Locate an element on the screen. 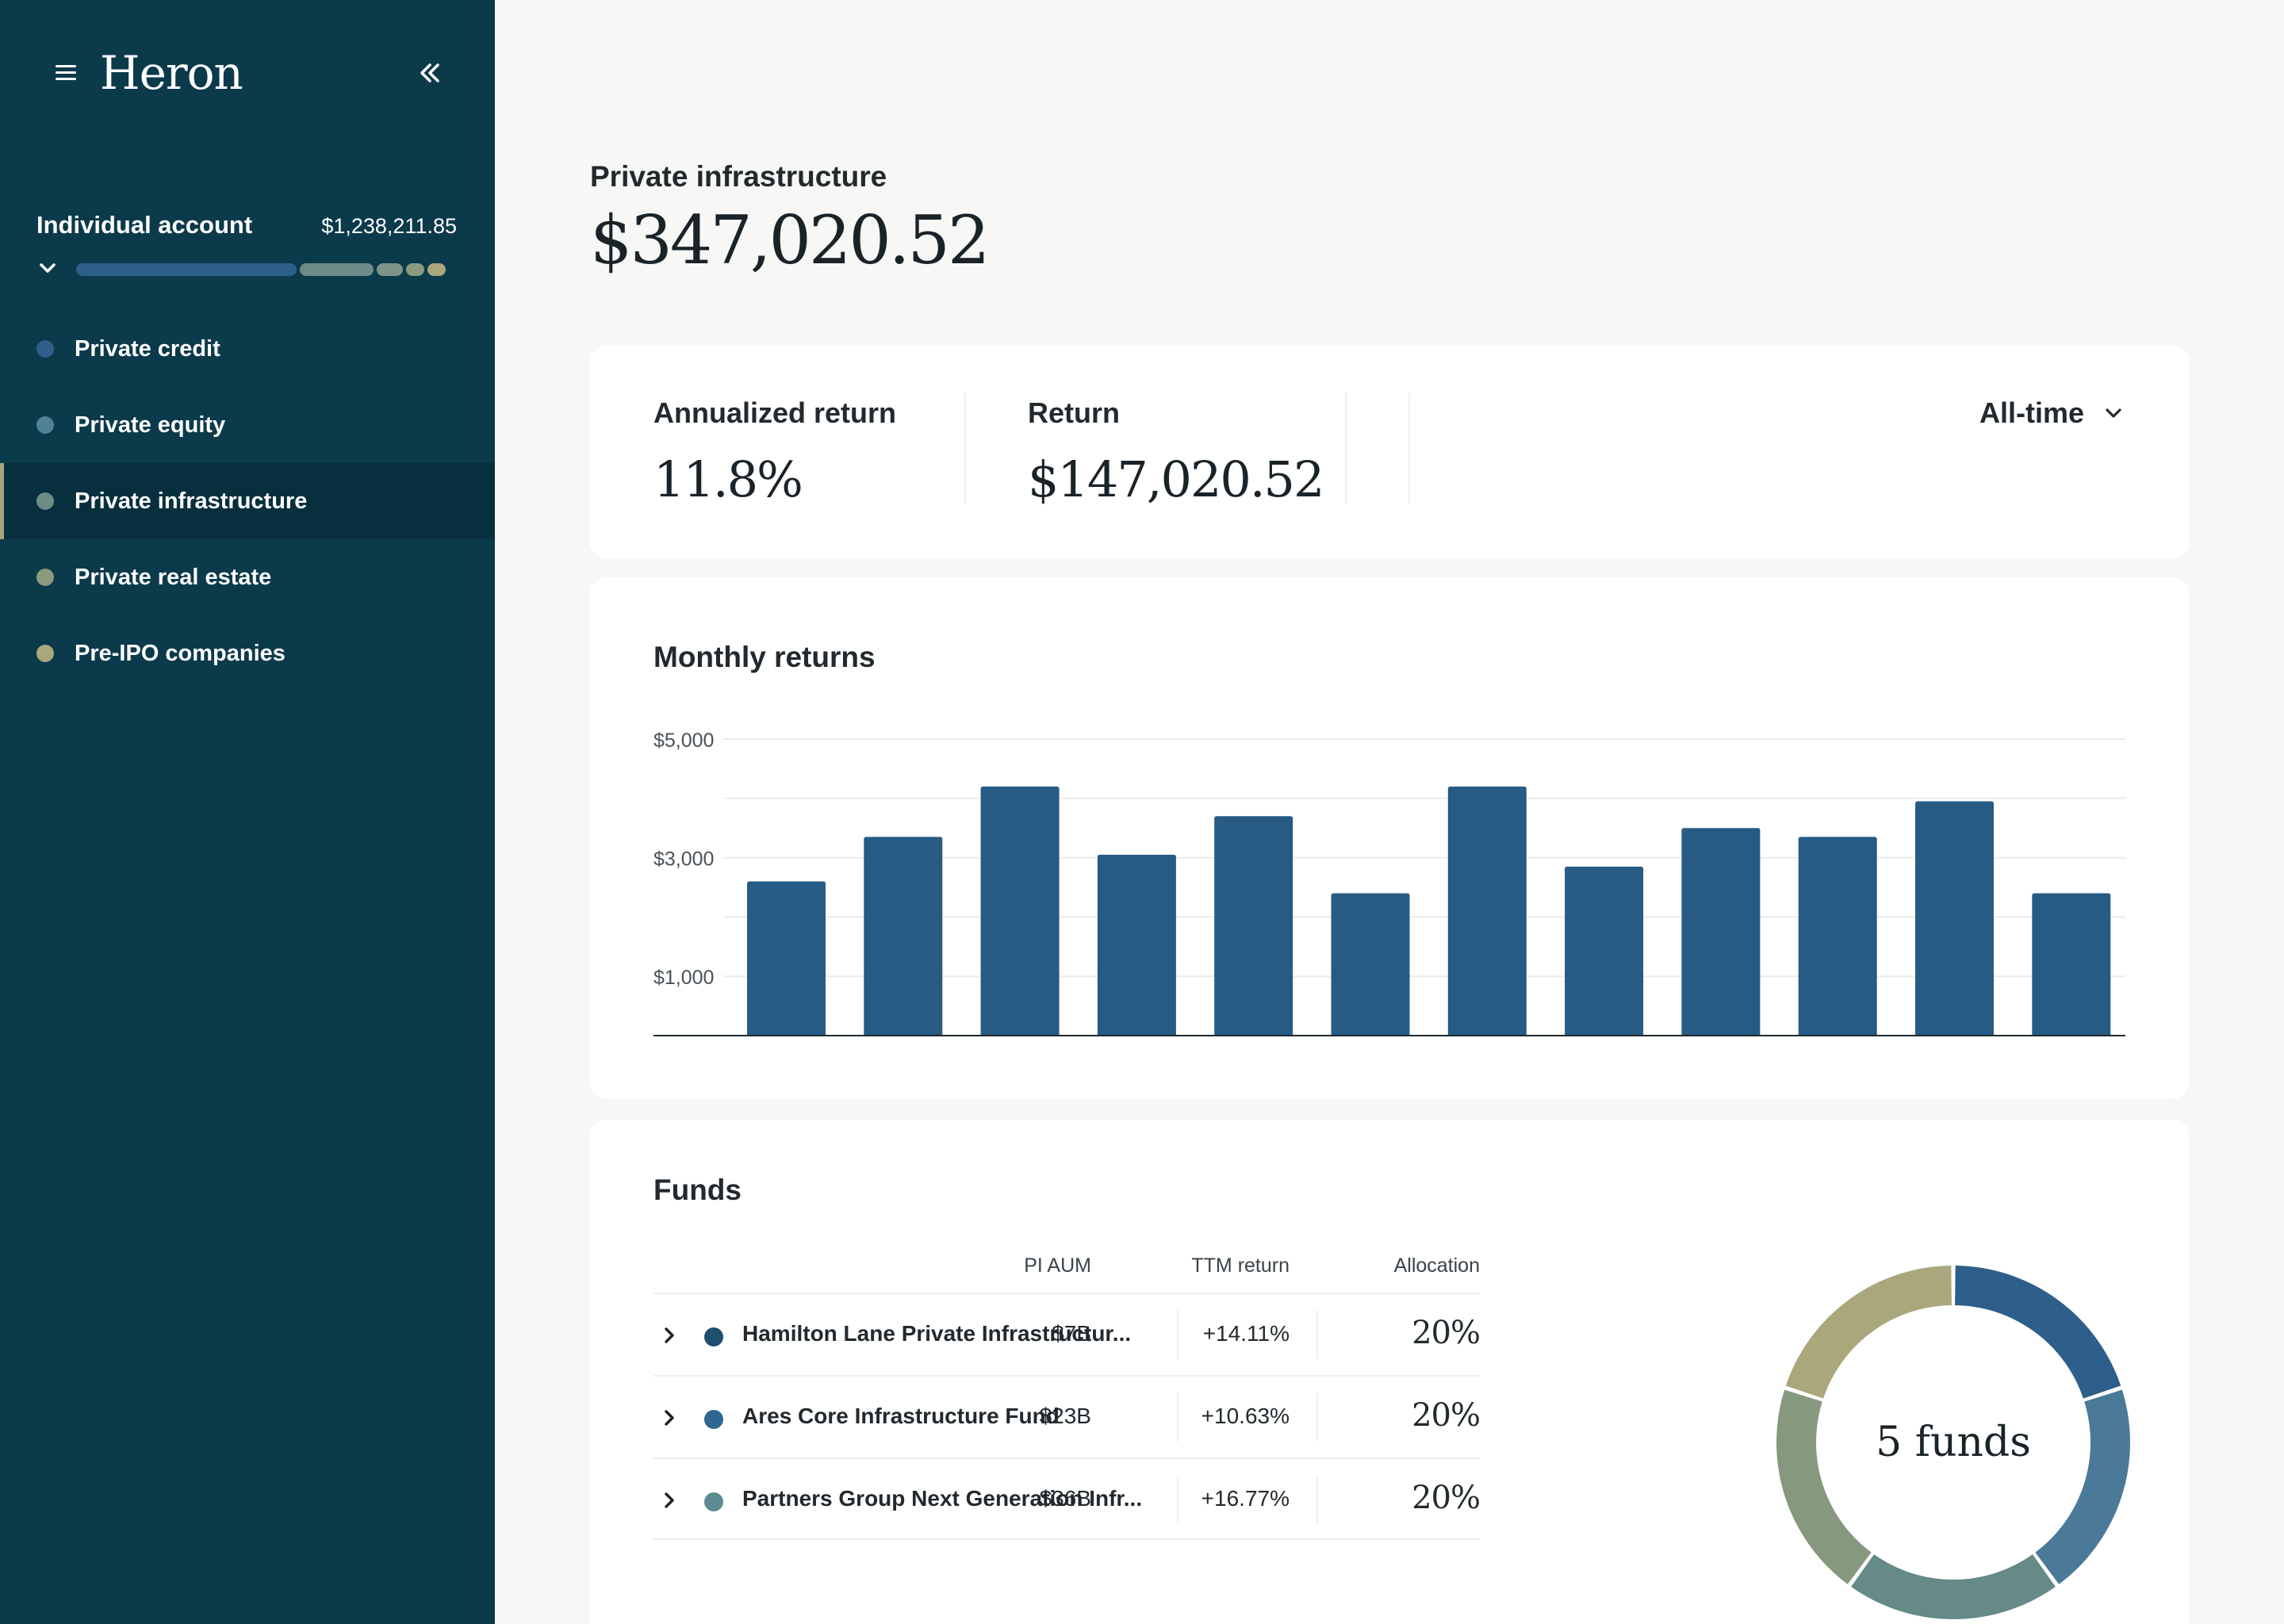  fund-ttm-return: +10.63% is located at coordinates (1245, 1416).